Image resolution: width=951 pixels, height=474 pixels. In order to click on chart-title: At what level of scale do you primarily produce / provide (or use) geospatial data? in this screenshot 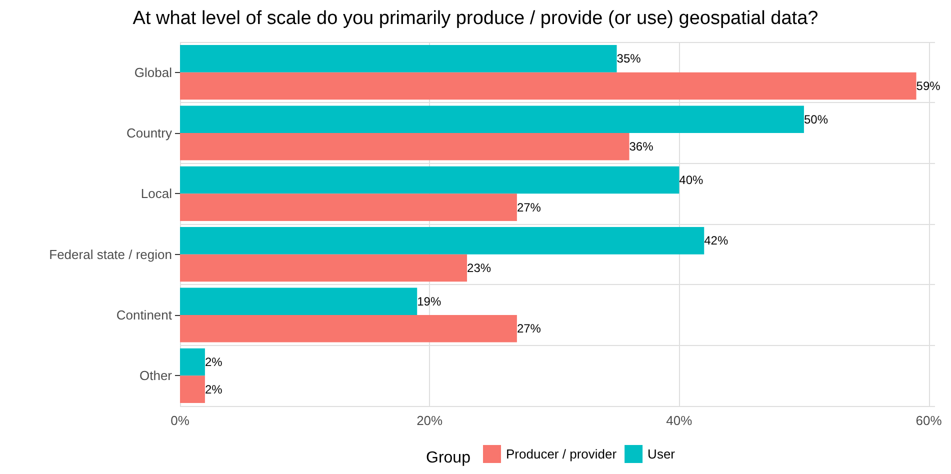, I will do `click(475, 18)`.